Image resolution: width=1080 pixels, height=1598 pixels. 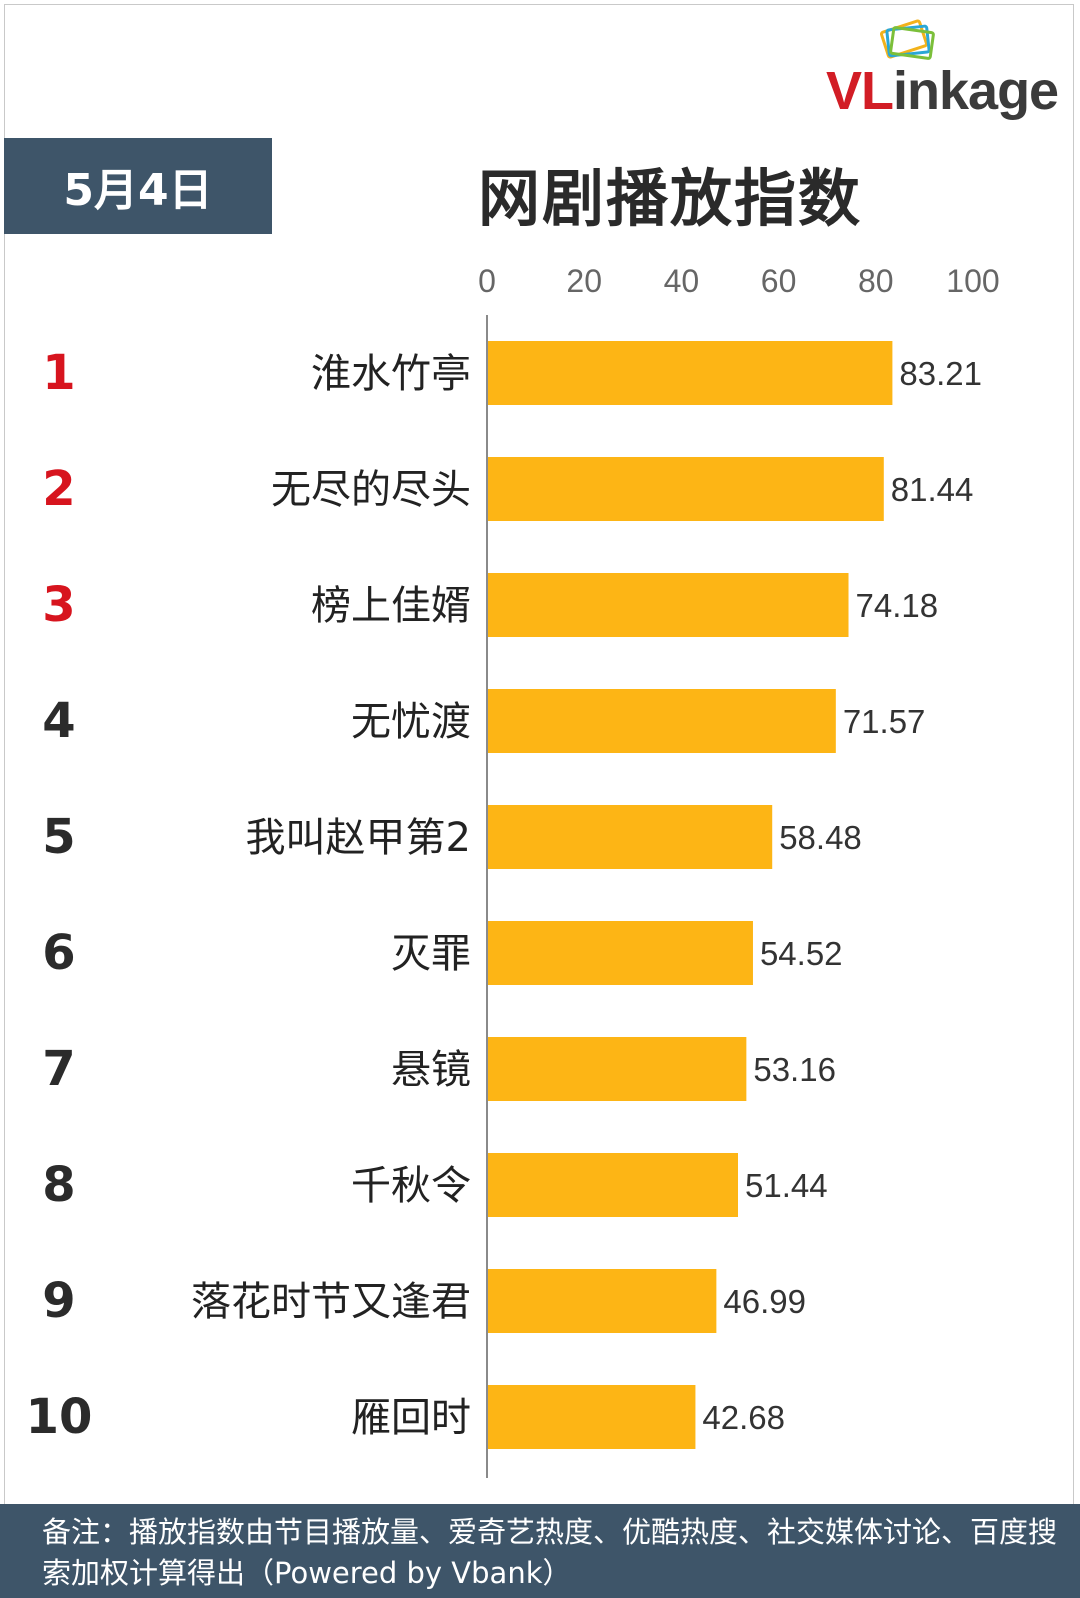 I want to click on category-label: 无忧渡, so click(x=411, y=722).